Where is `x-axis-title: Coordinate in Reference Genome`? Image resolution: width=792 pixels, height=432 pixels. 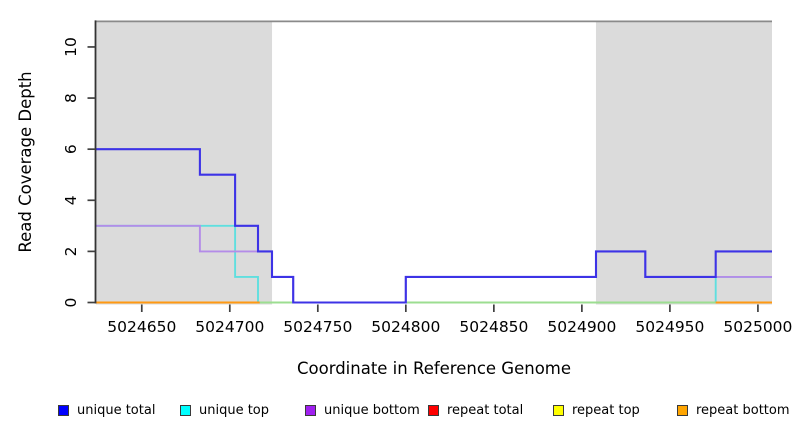
x-axis-title: Coordinate in Reference Genome is located at coordinates (434, 368).